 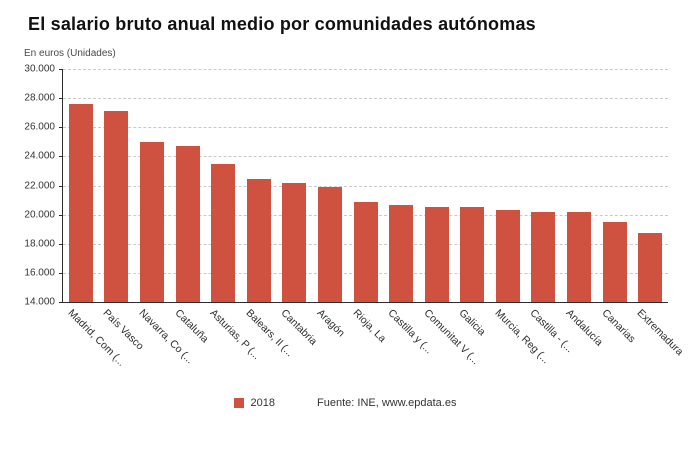 What do you see at coordinates (472, 323) in the screenshot?
I see `x-axis-label: Galicia` at bounding box center [472, 323].